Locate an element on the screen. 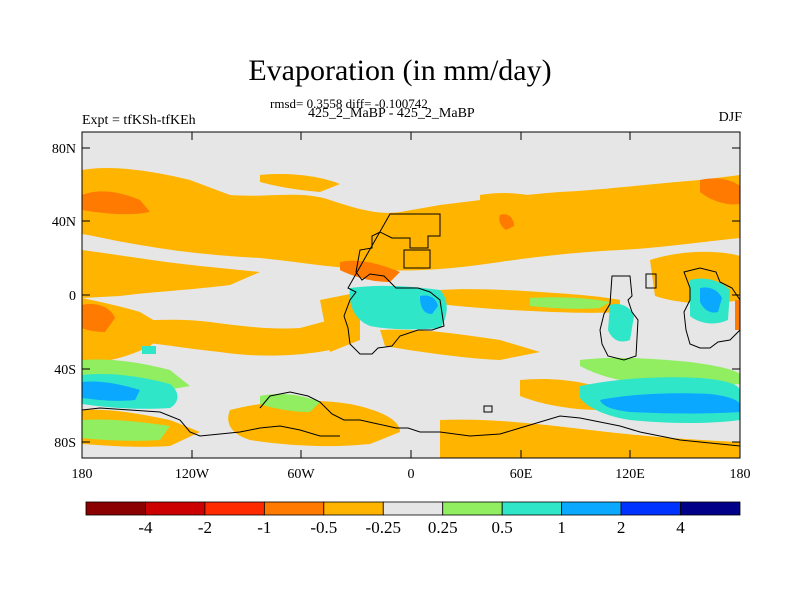 The image size is (800, 600). experiment-subtitle: 425_2_MaBP - 425_2_MaBP is located at coordinates (391, 113).